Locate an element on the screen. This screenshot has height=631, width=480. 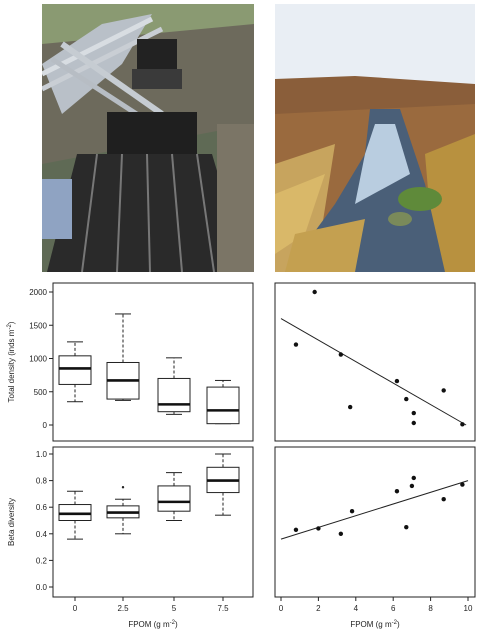
panel-frame-top-left is located at coordinates (153, 362).